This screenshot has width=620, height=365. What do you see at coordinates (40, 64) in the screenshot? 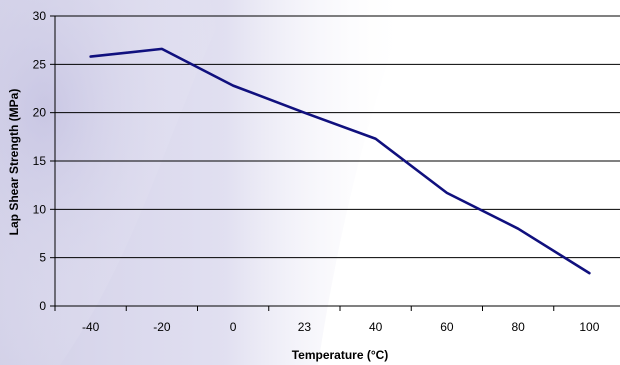
I see `y-tick-label: 25` at bounding box center [40, 64].